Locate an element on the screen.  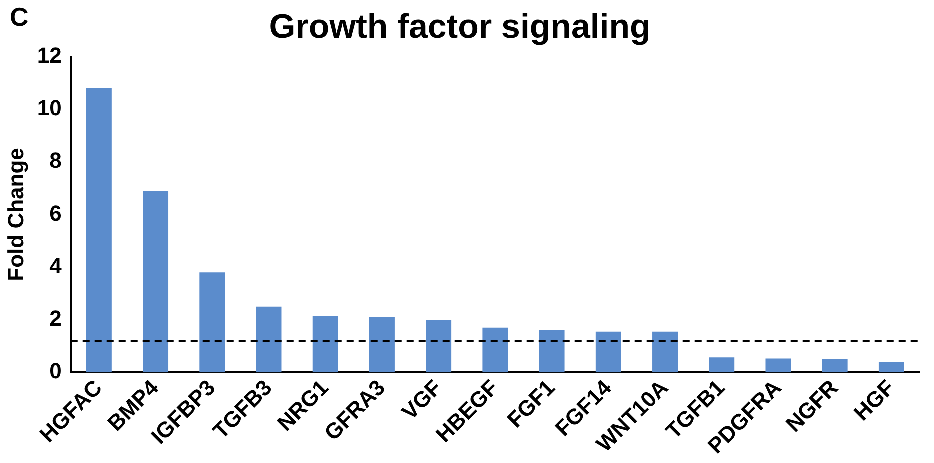
y-axis-title: Fold Change is located at coordinates (15, 215).